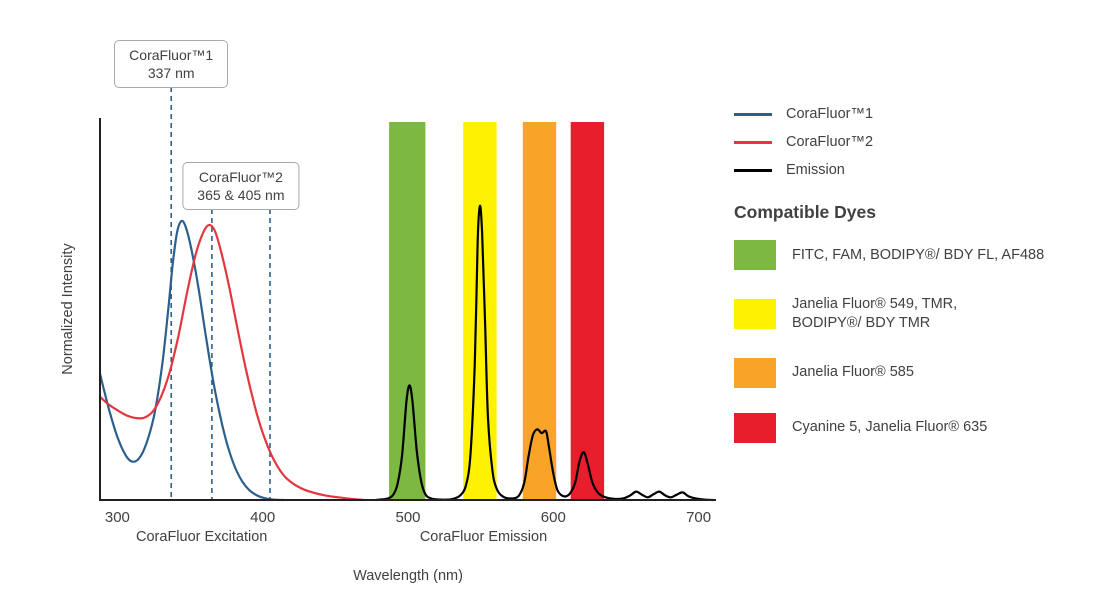  Describe the element at coordinates (890, 427) in the screenshot. I see `dye-label-red: Cyanine 5, Janelia Fluor® 635` at that location.